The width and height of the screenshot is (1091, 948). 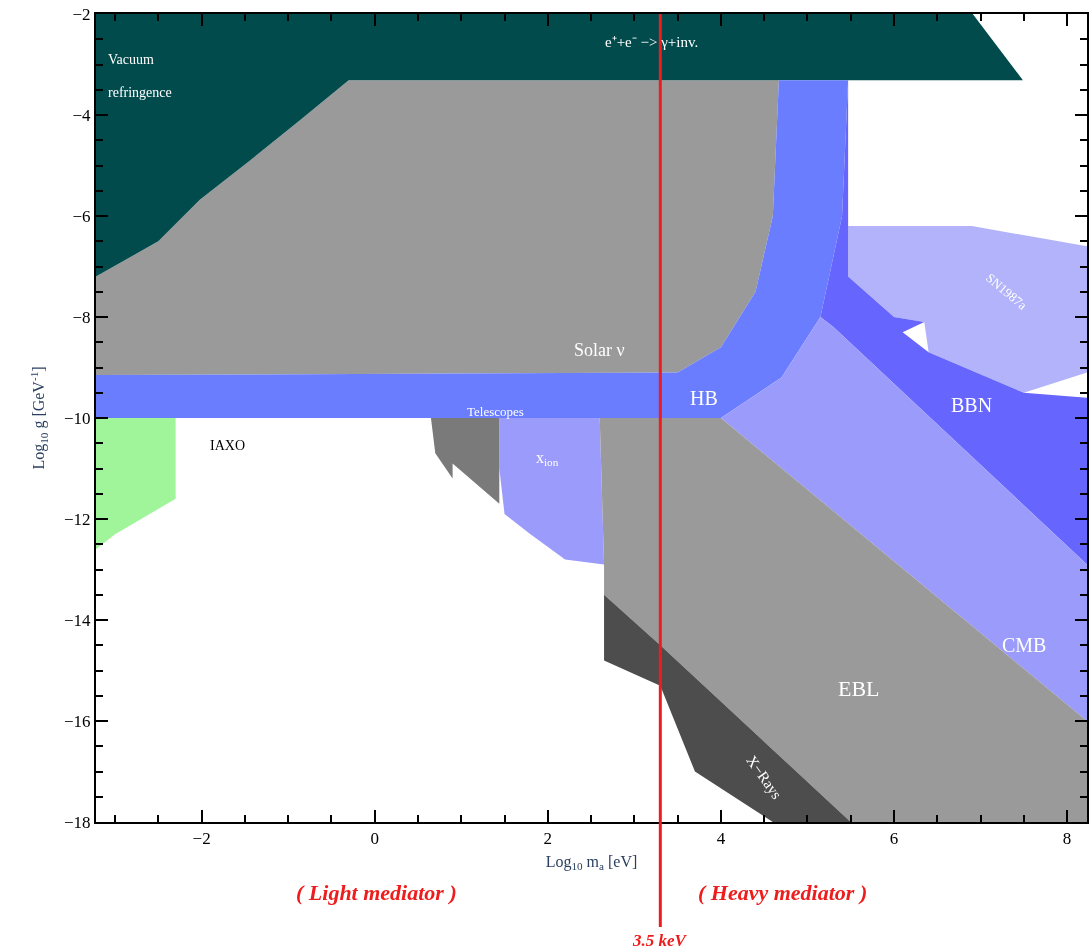 I want to click on text: ( Heavy mediator ), so click(x=783, y=892).